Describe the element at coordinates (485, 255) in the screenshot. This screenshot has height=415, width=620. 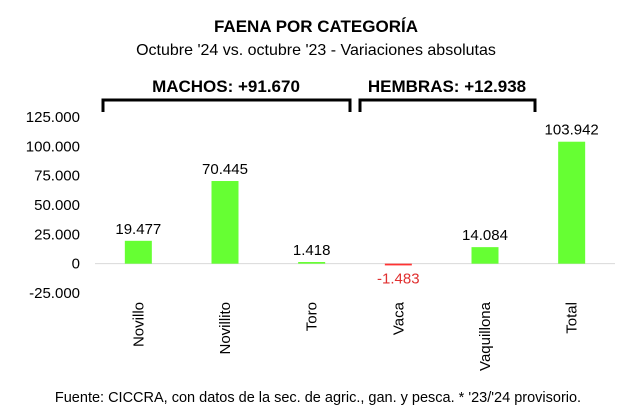
I see `bar-vaquillona` at that location.